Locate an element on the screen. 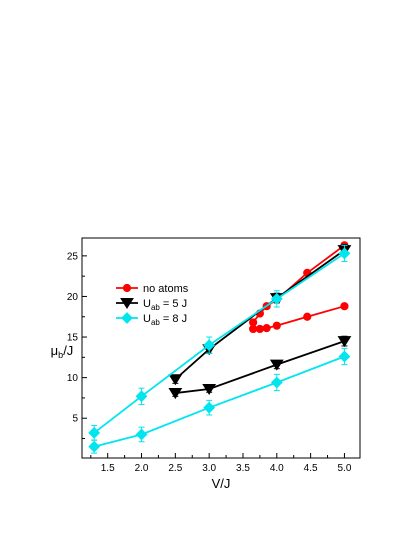 The height and width of the screenshot is (537, 415). y-axis-title-suffix: /J is located at coordinates (68, 350).